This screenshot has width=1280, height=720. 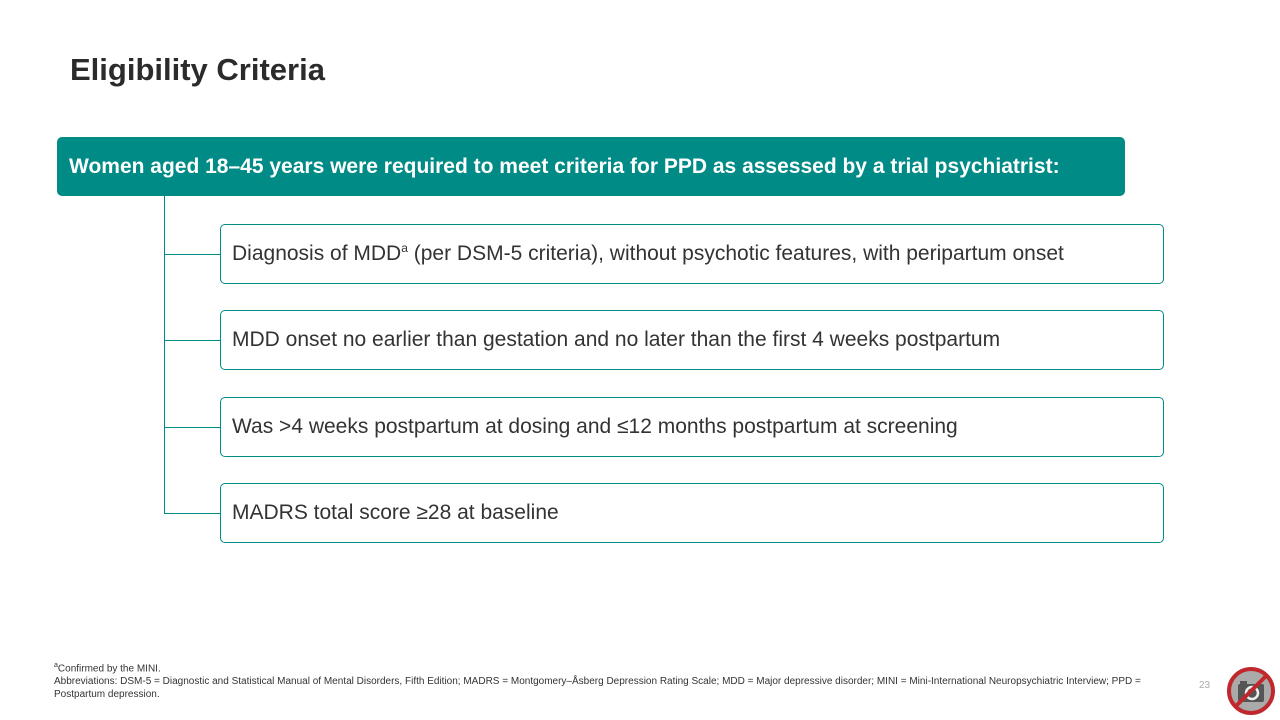 What do you see at coordinates (164, 355) in the screenshot?
I see `tree-connector-vertical` at bounding box center [164, 355].